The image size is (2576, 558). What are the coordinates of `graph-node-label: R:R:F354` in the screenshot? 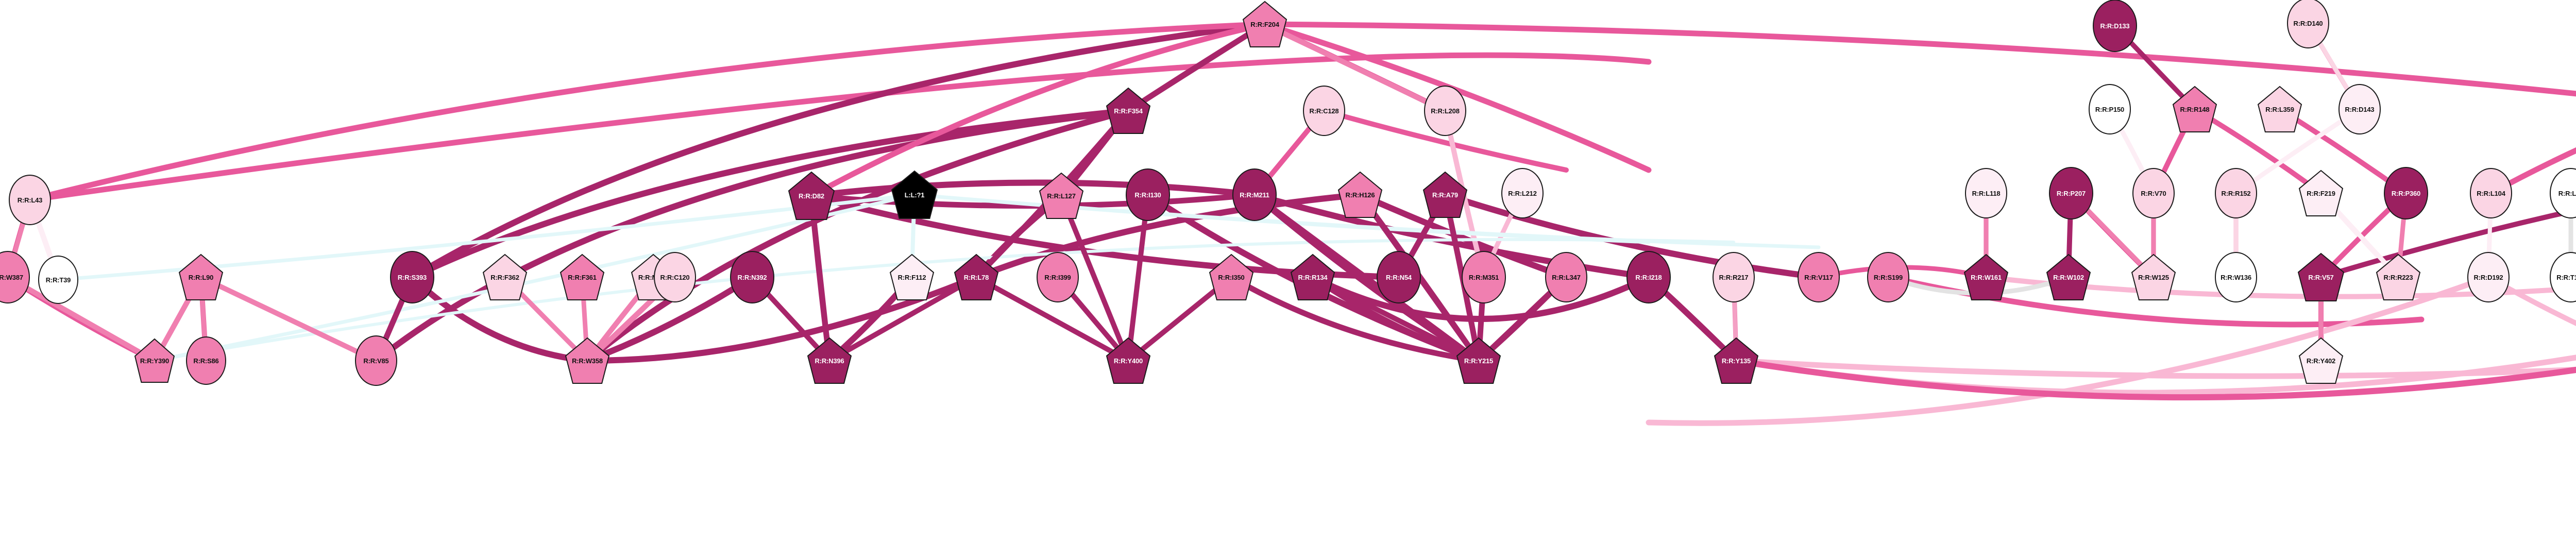 It's located at (1128, 111).